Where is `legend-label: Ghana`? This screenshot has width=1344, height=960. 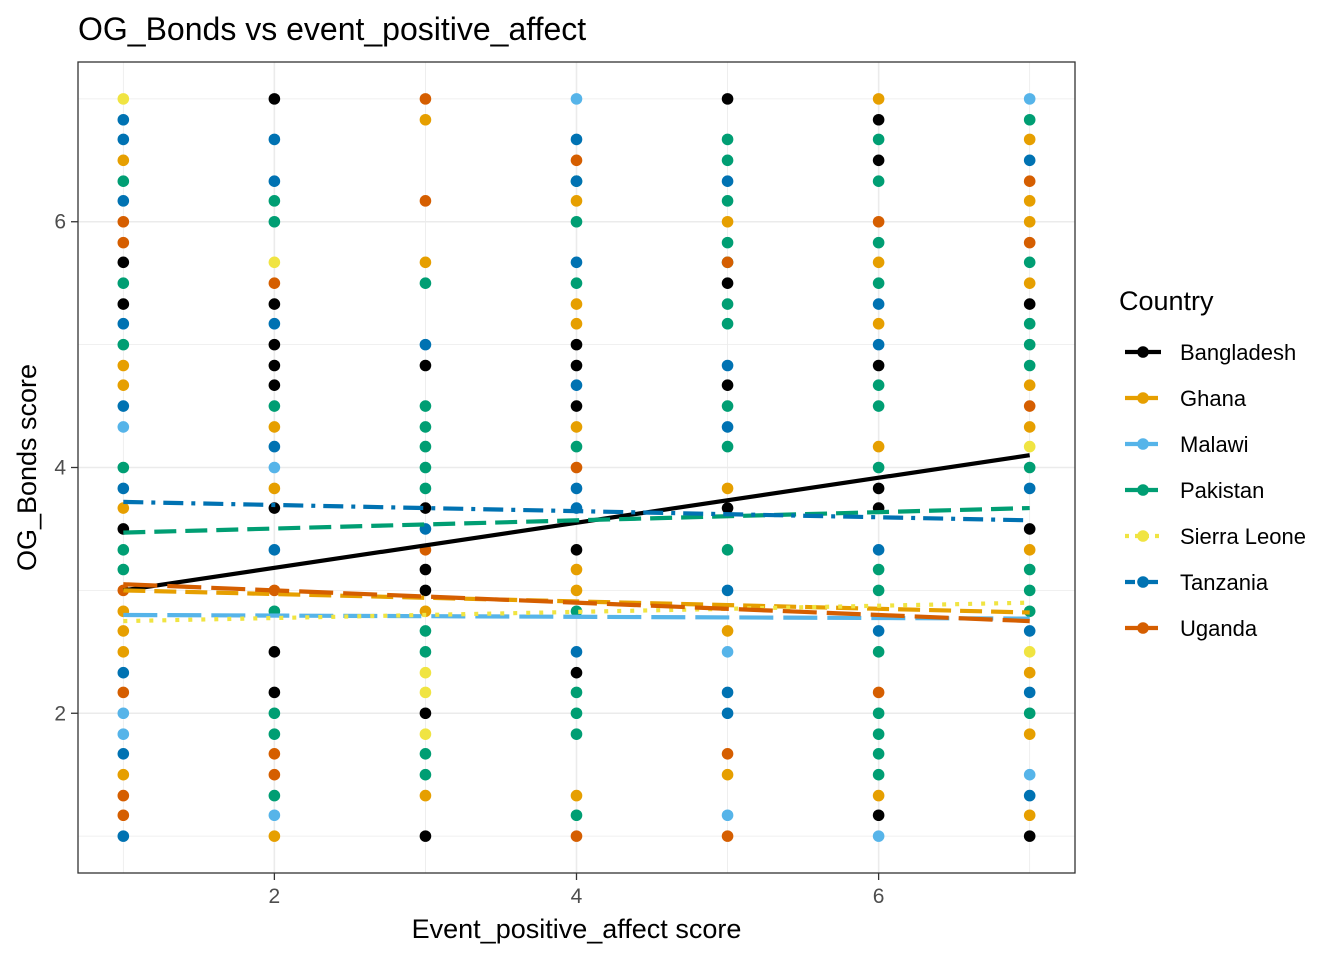
legend-label: Ghana is located at coordinates (1213, 398).